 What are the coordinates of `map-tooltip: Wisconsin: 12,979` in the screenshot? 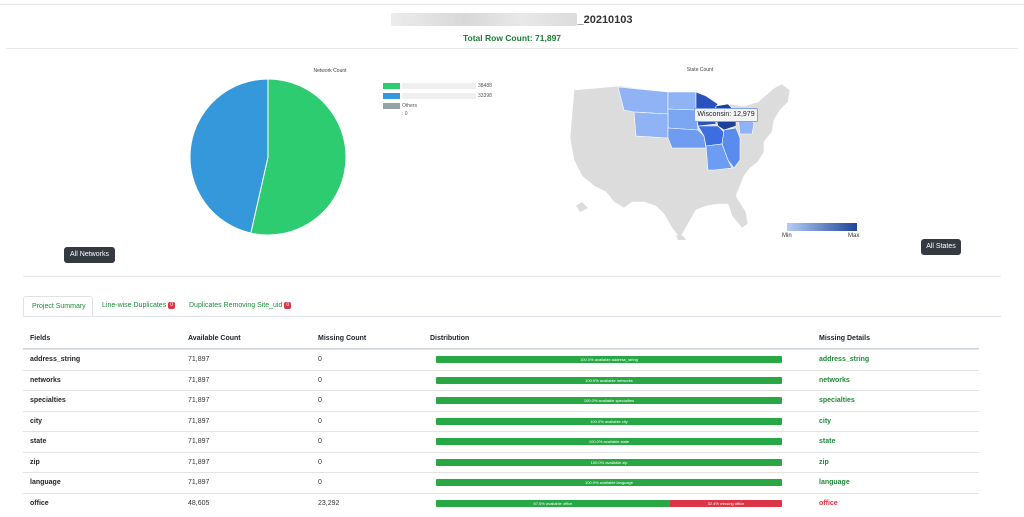 It's located at (726, 115).